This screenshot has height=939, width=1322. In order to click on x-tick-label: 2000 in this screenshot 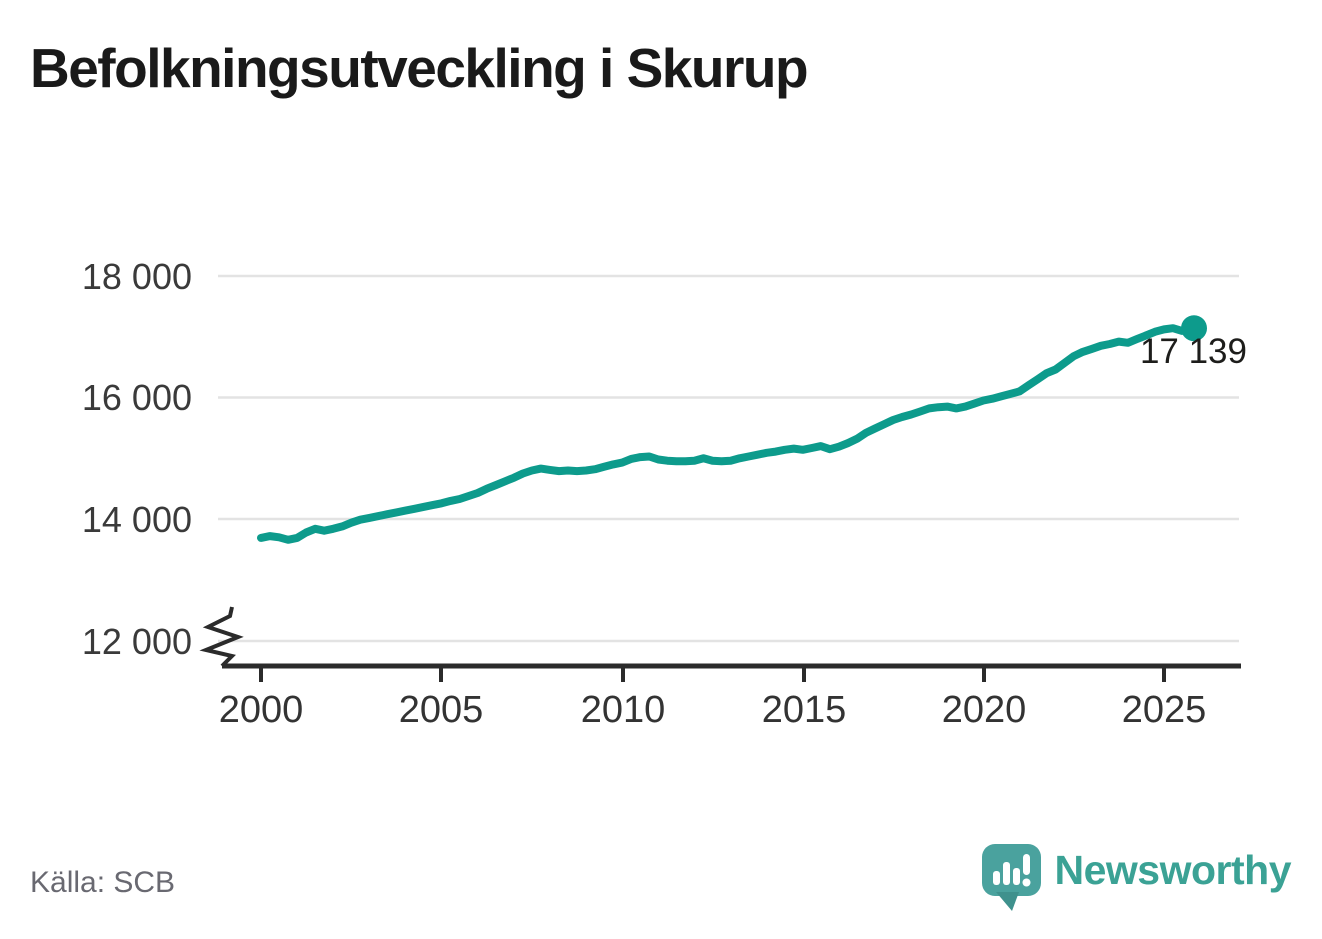, I will do `click(261, 710)`.